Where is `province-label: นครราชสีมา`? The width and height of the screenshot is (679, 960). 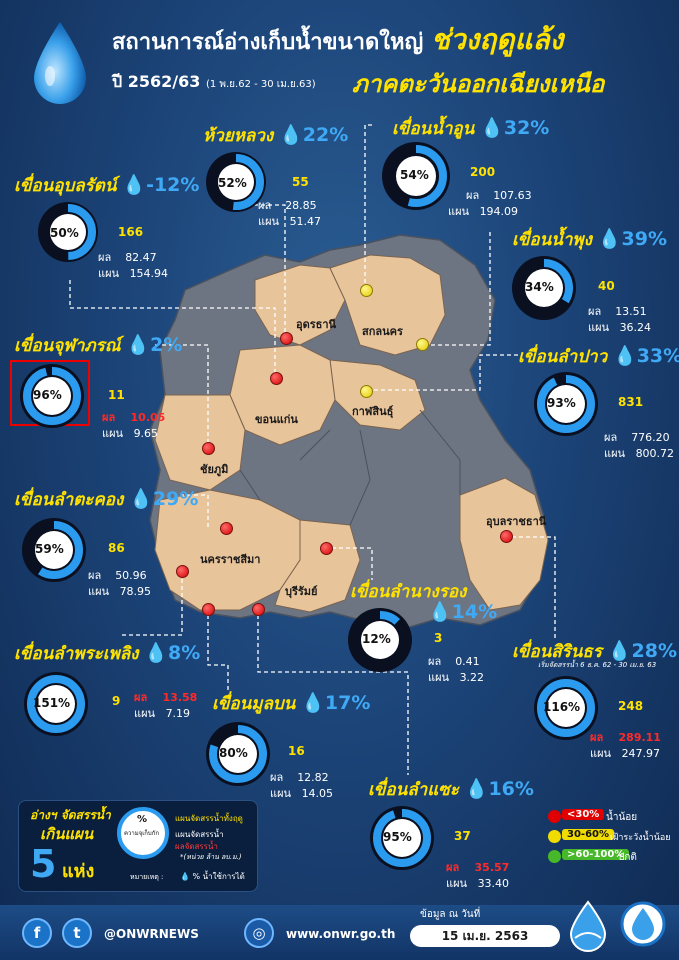 province-label: นครราชสีมา is located at coordinates (230, 559).